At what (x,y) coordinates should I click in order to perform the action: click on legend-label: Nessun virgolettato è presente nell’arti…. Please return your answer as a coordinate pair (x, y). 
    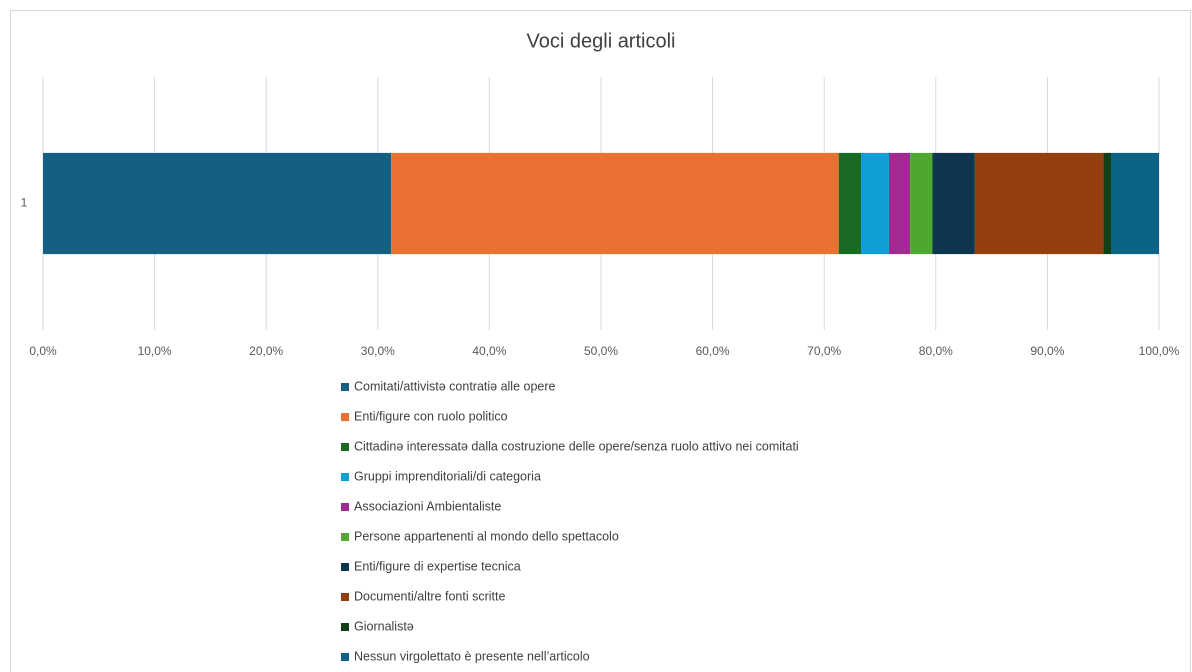
    Looking at the image, I should click on (472, 656).